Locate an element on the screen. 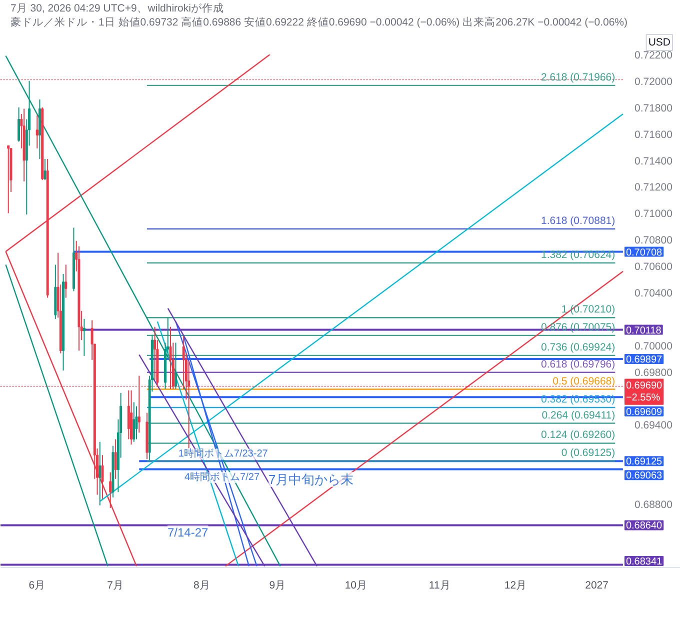 This screenshot has width=680, height=634. series-label: 0.68341 is located at coordinates (644, 562).